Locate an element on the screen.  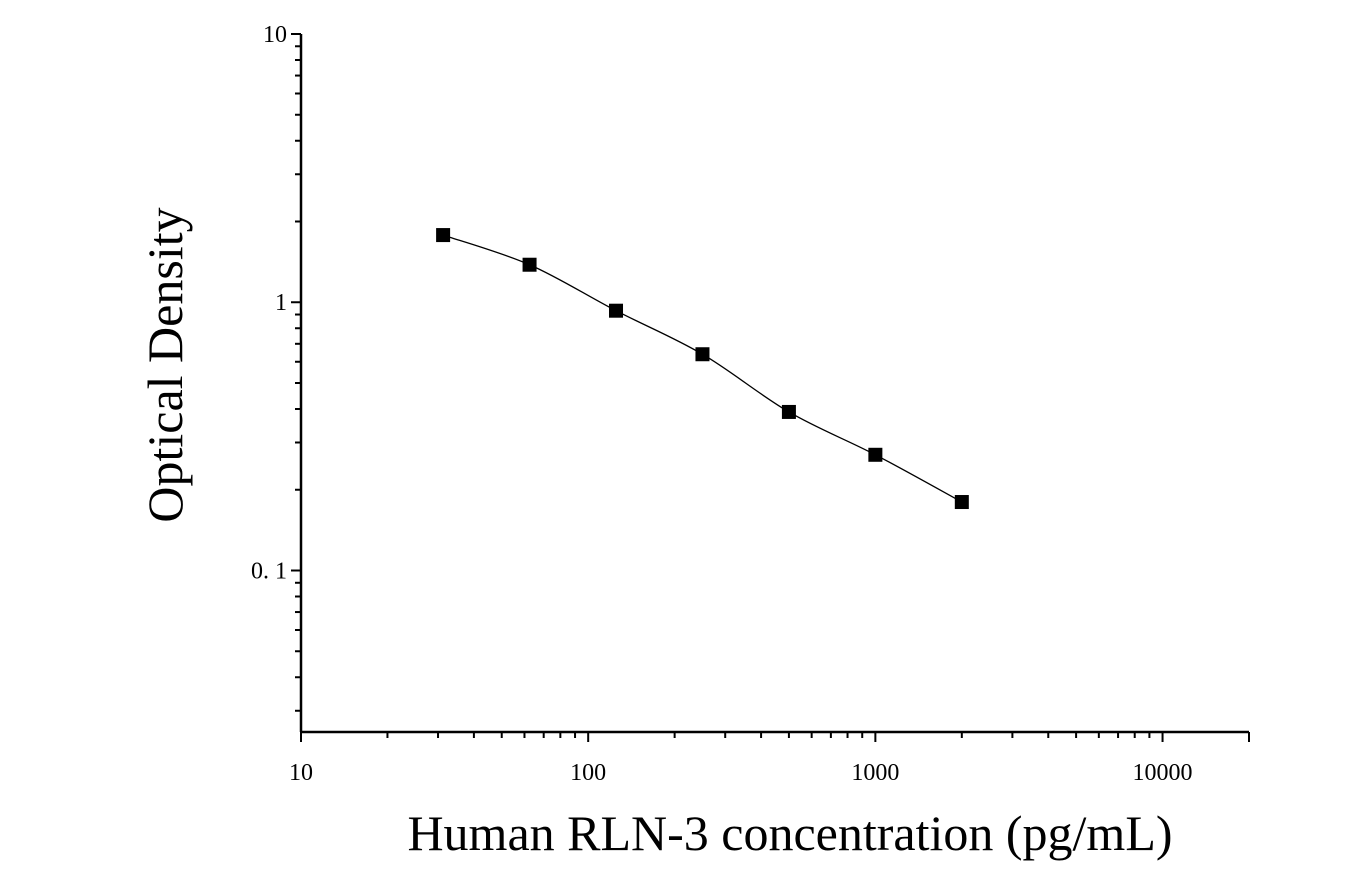
y-tick-label: 0. 1 is located at coordinates (269, 571).